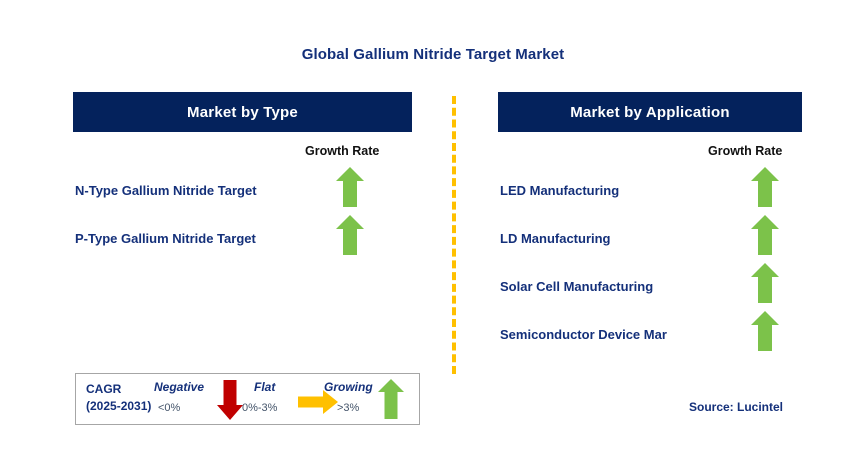 Image resolution: width=866 pixels, height=453 pixels. I want to click on section-header-type-label: Market by Type, so click(242, 112).